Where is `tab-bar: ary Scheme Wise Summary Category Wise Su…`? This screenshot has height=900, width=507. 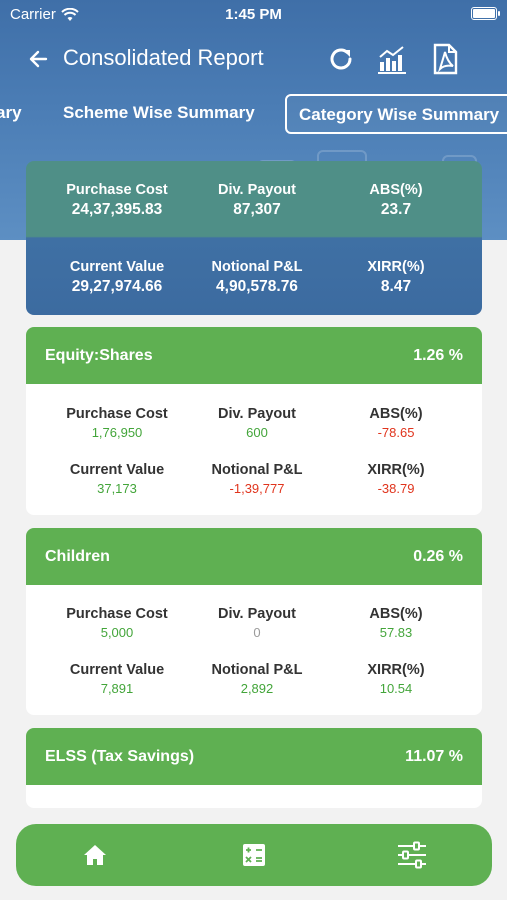
tab-bar: ary Scheme Wise Summary Category Wise Su… is located at coordinates (253, 114).